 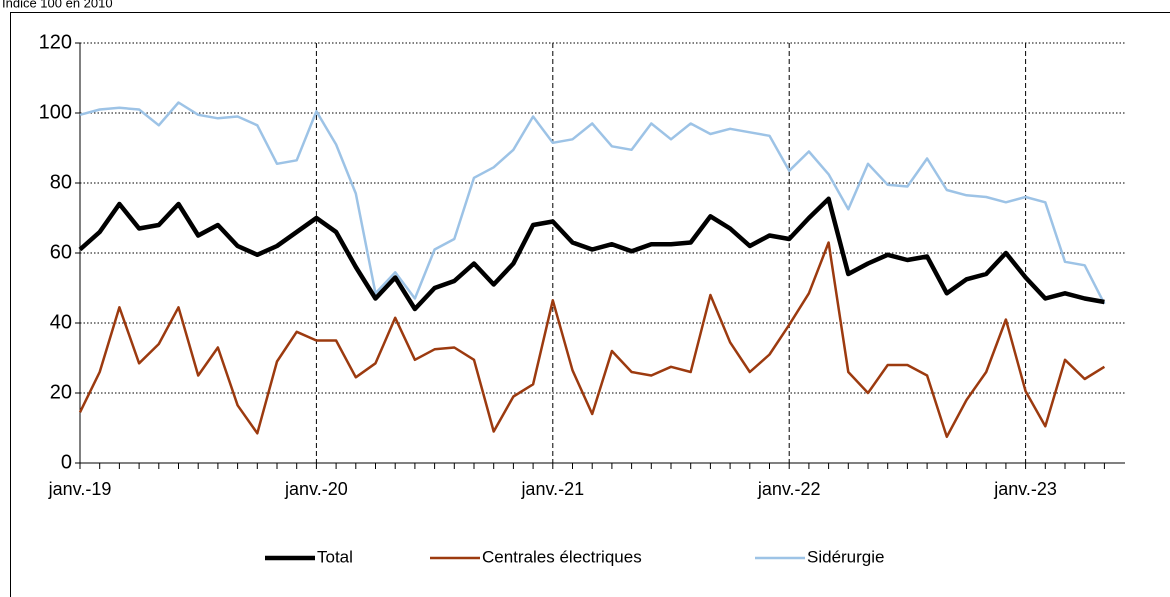 What do you see at coordinates (846, 556) in the screenshot?
I see `legend-label: Sidérurgie` at bounding box center [846, 556].